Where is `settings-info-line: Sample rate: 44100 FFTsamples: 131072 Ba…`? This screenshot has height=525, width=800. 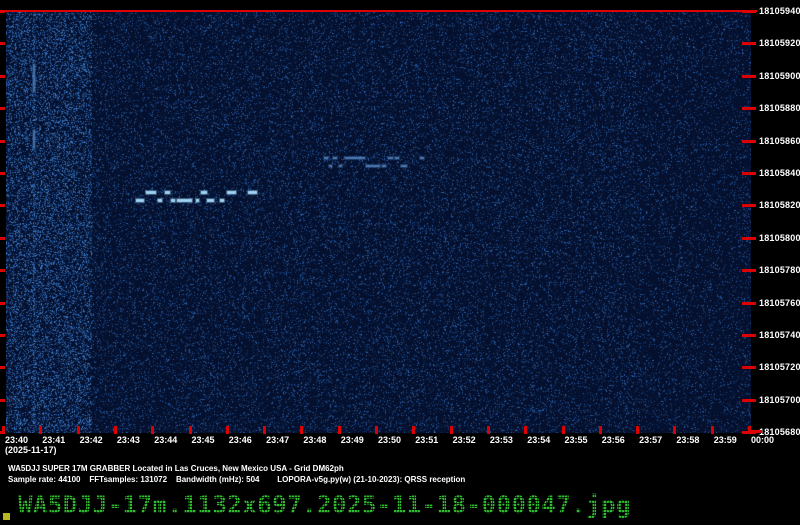 settings-info-line: Sample rate: 44100 FFTsamples: 131072 Ba… is located at coordinates (237, 479).